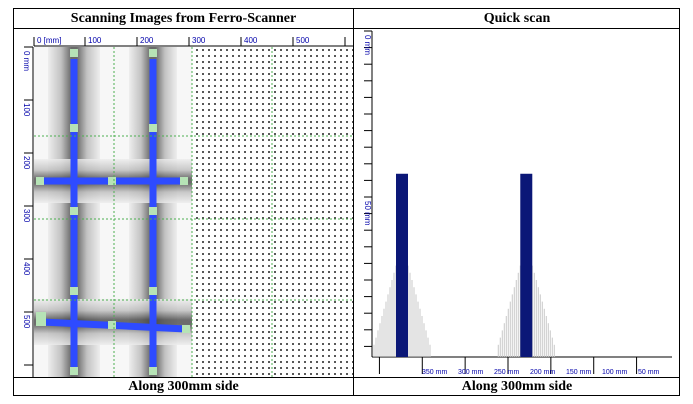 The image size is (693, 404). What do you see at coordinates (649, 372) in the screenshot?
I see `x-tick-label: 50 mm` at bounding box center [649, 372].